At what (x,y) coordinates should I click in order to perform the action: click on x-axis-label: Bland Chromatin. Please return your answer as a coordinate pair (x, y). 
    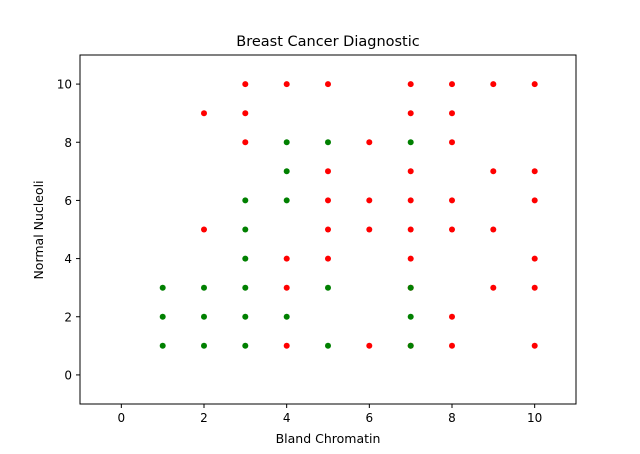
    Looking at the image, I should click on (328, 438).